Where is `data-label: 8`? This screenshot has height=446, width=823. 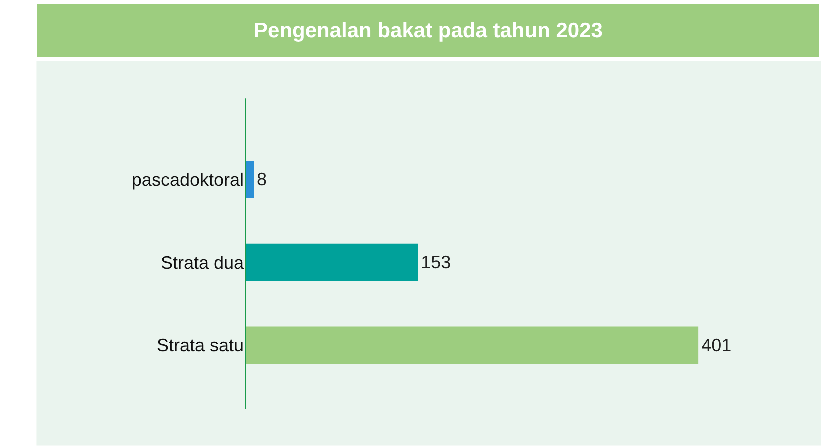
data-label: 8 is located at coordinates (262, 180).